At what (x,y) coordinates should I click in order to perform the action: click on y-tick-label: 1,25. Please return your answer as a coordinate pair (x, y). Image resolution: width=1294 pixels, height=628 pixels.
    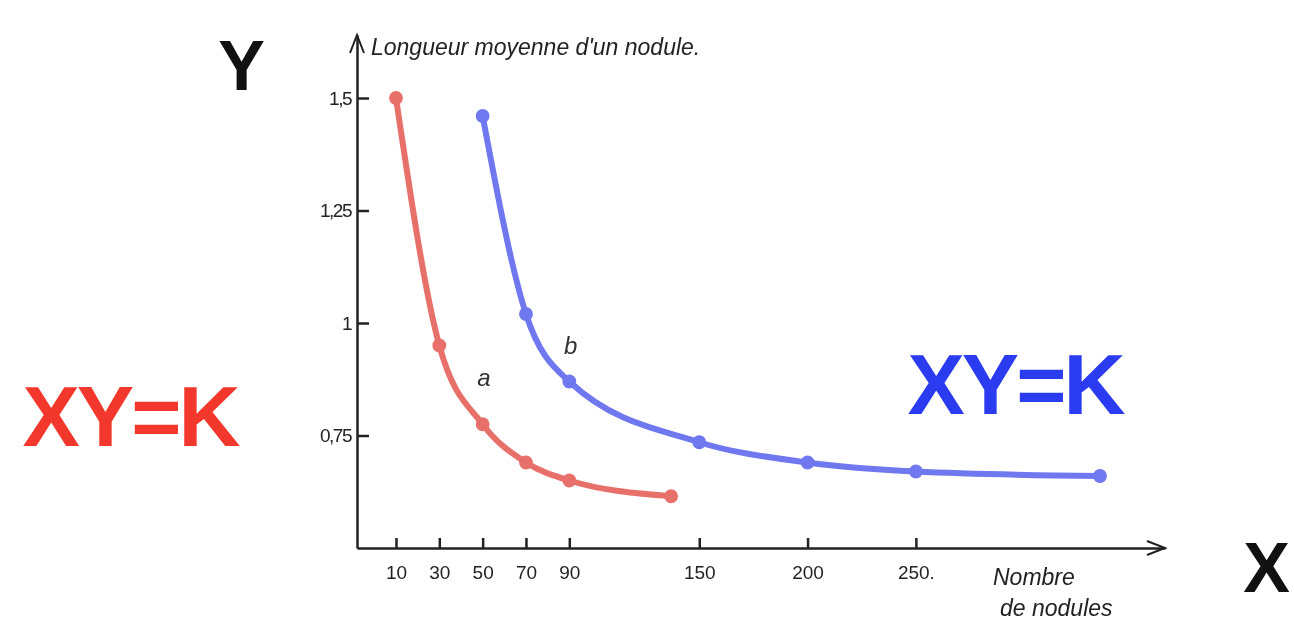
    Looking at the image, I should click on (336, 211).